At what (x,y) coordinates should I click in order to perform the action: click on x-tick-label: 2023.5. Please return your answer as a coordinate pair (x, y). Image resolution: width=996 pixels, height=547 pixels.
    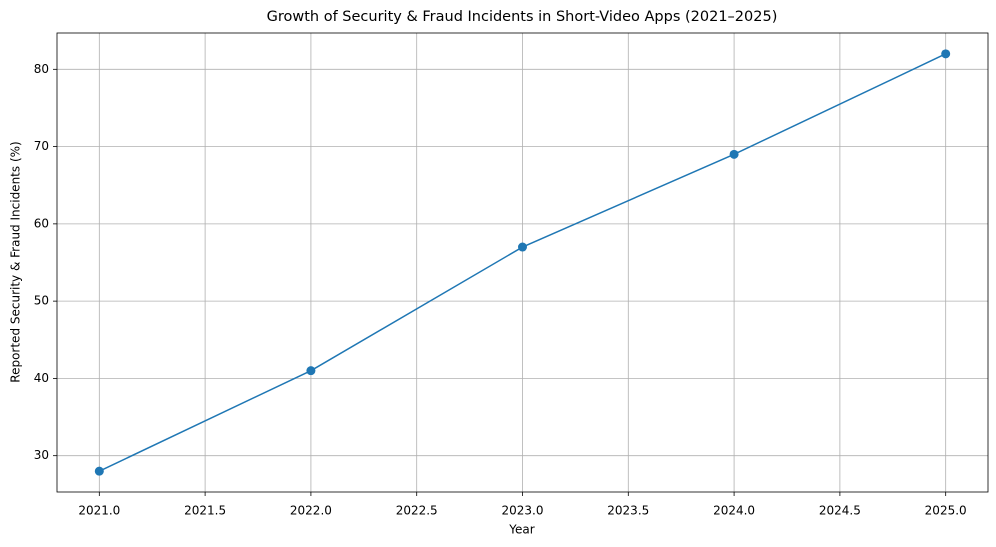
    Looking at the image, I should click on (628, 511).